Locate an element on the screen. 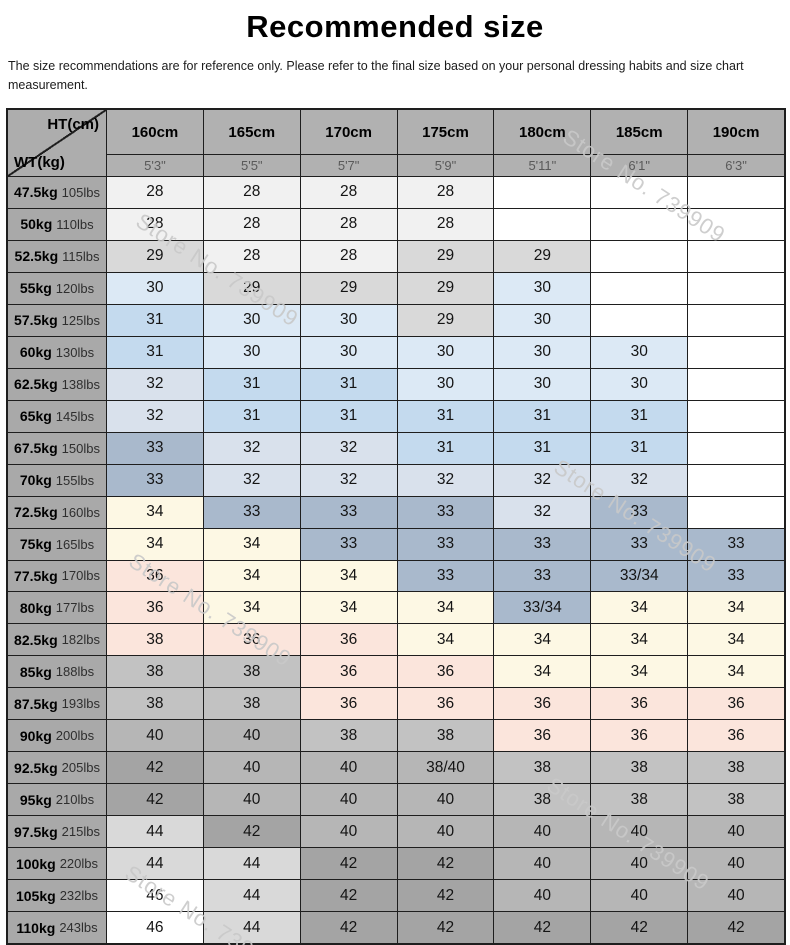 The height and width of the screenshot is (945, 790). row-header-lbs: 210lbs is located at coordinates (75, 800).